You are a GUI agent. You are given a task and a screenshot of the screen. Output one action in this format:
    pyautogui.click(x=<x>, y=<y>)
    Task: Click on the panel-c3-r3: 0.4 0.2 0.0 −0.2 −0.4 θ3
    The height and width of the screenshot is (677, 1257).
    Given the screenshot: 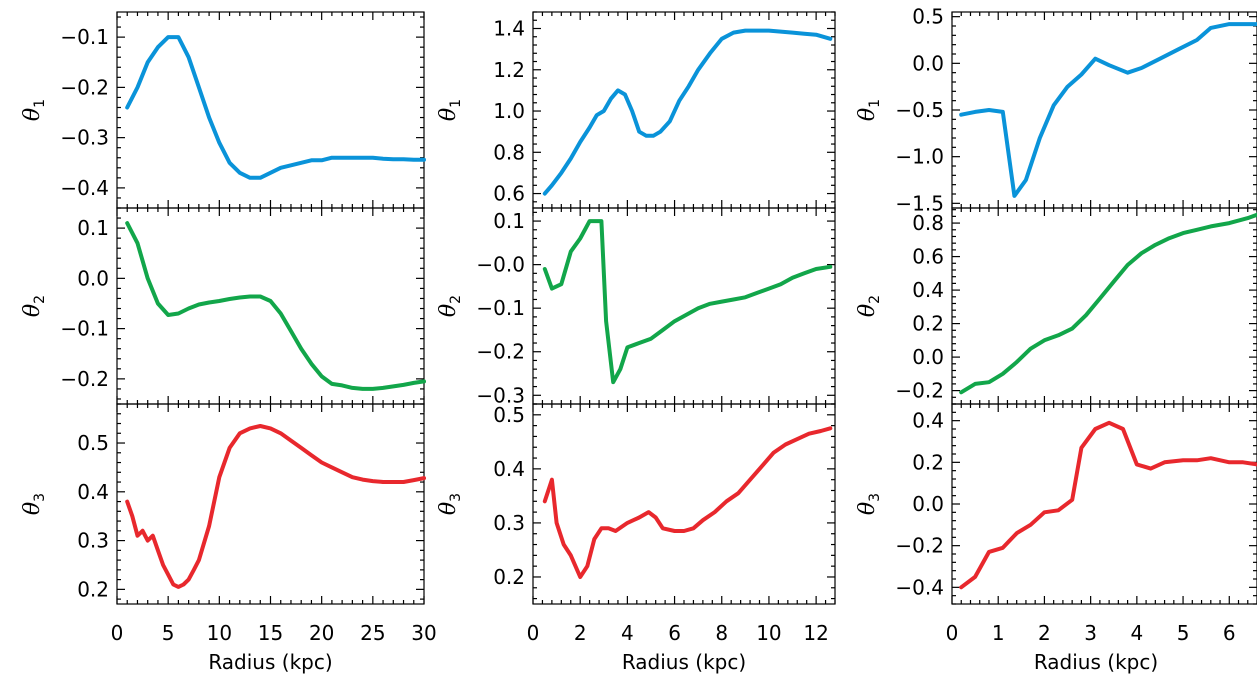 What is the action you would take?
    pyautogui.click(x=1056, y=504)
    